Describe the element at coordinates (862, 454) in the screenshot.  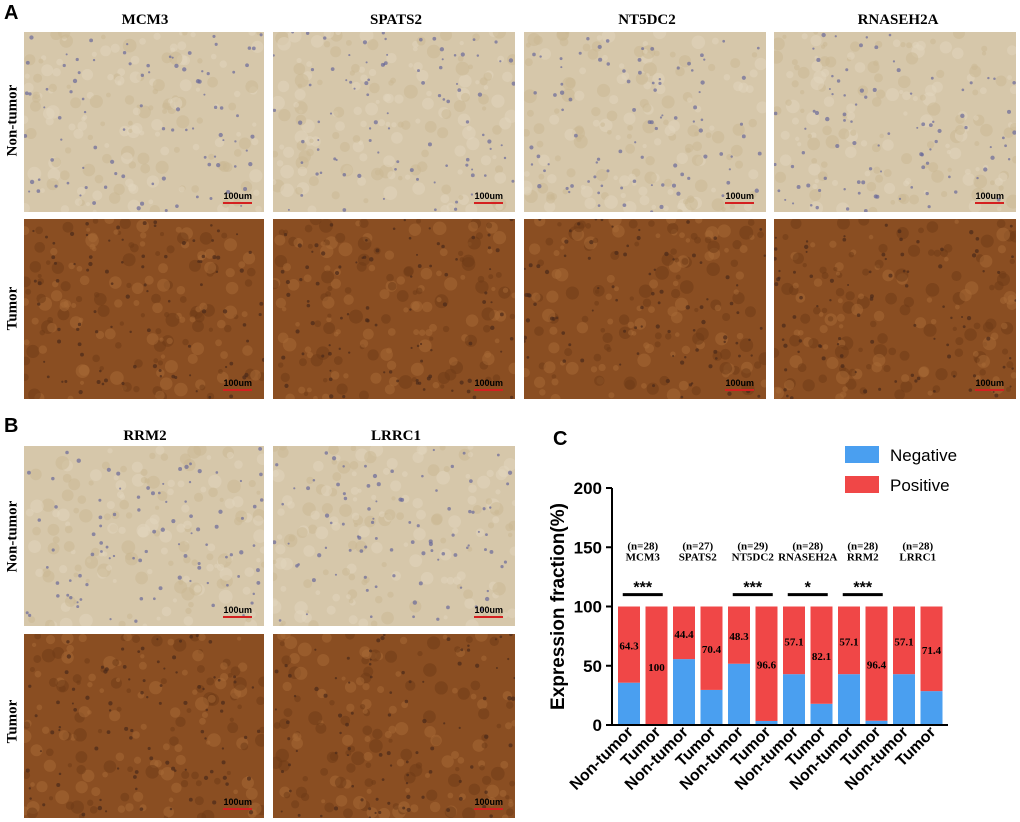
I see `legend-swatch-negative` at that location.